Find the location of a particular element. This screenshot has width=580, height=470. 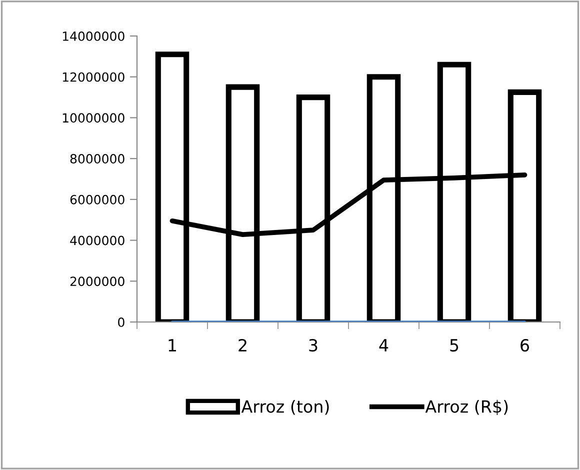

x-tick-label: 4 is located at coordinates (383, 345).